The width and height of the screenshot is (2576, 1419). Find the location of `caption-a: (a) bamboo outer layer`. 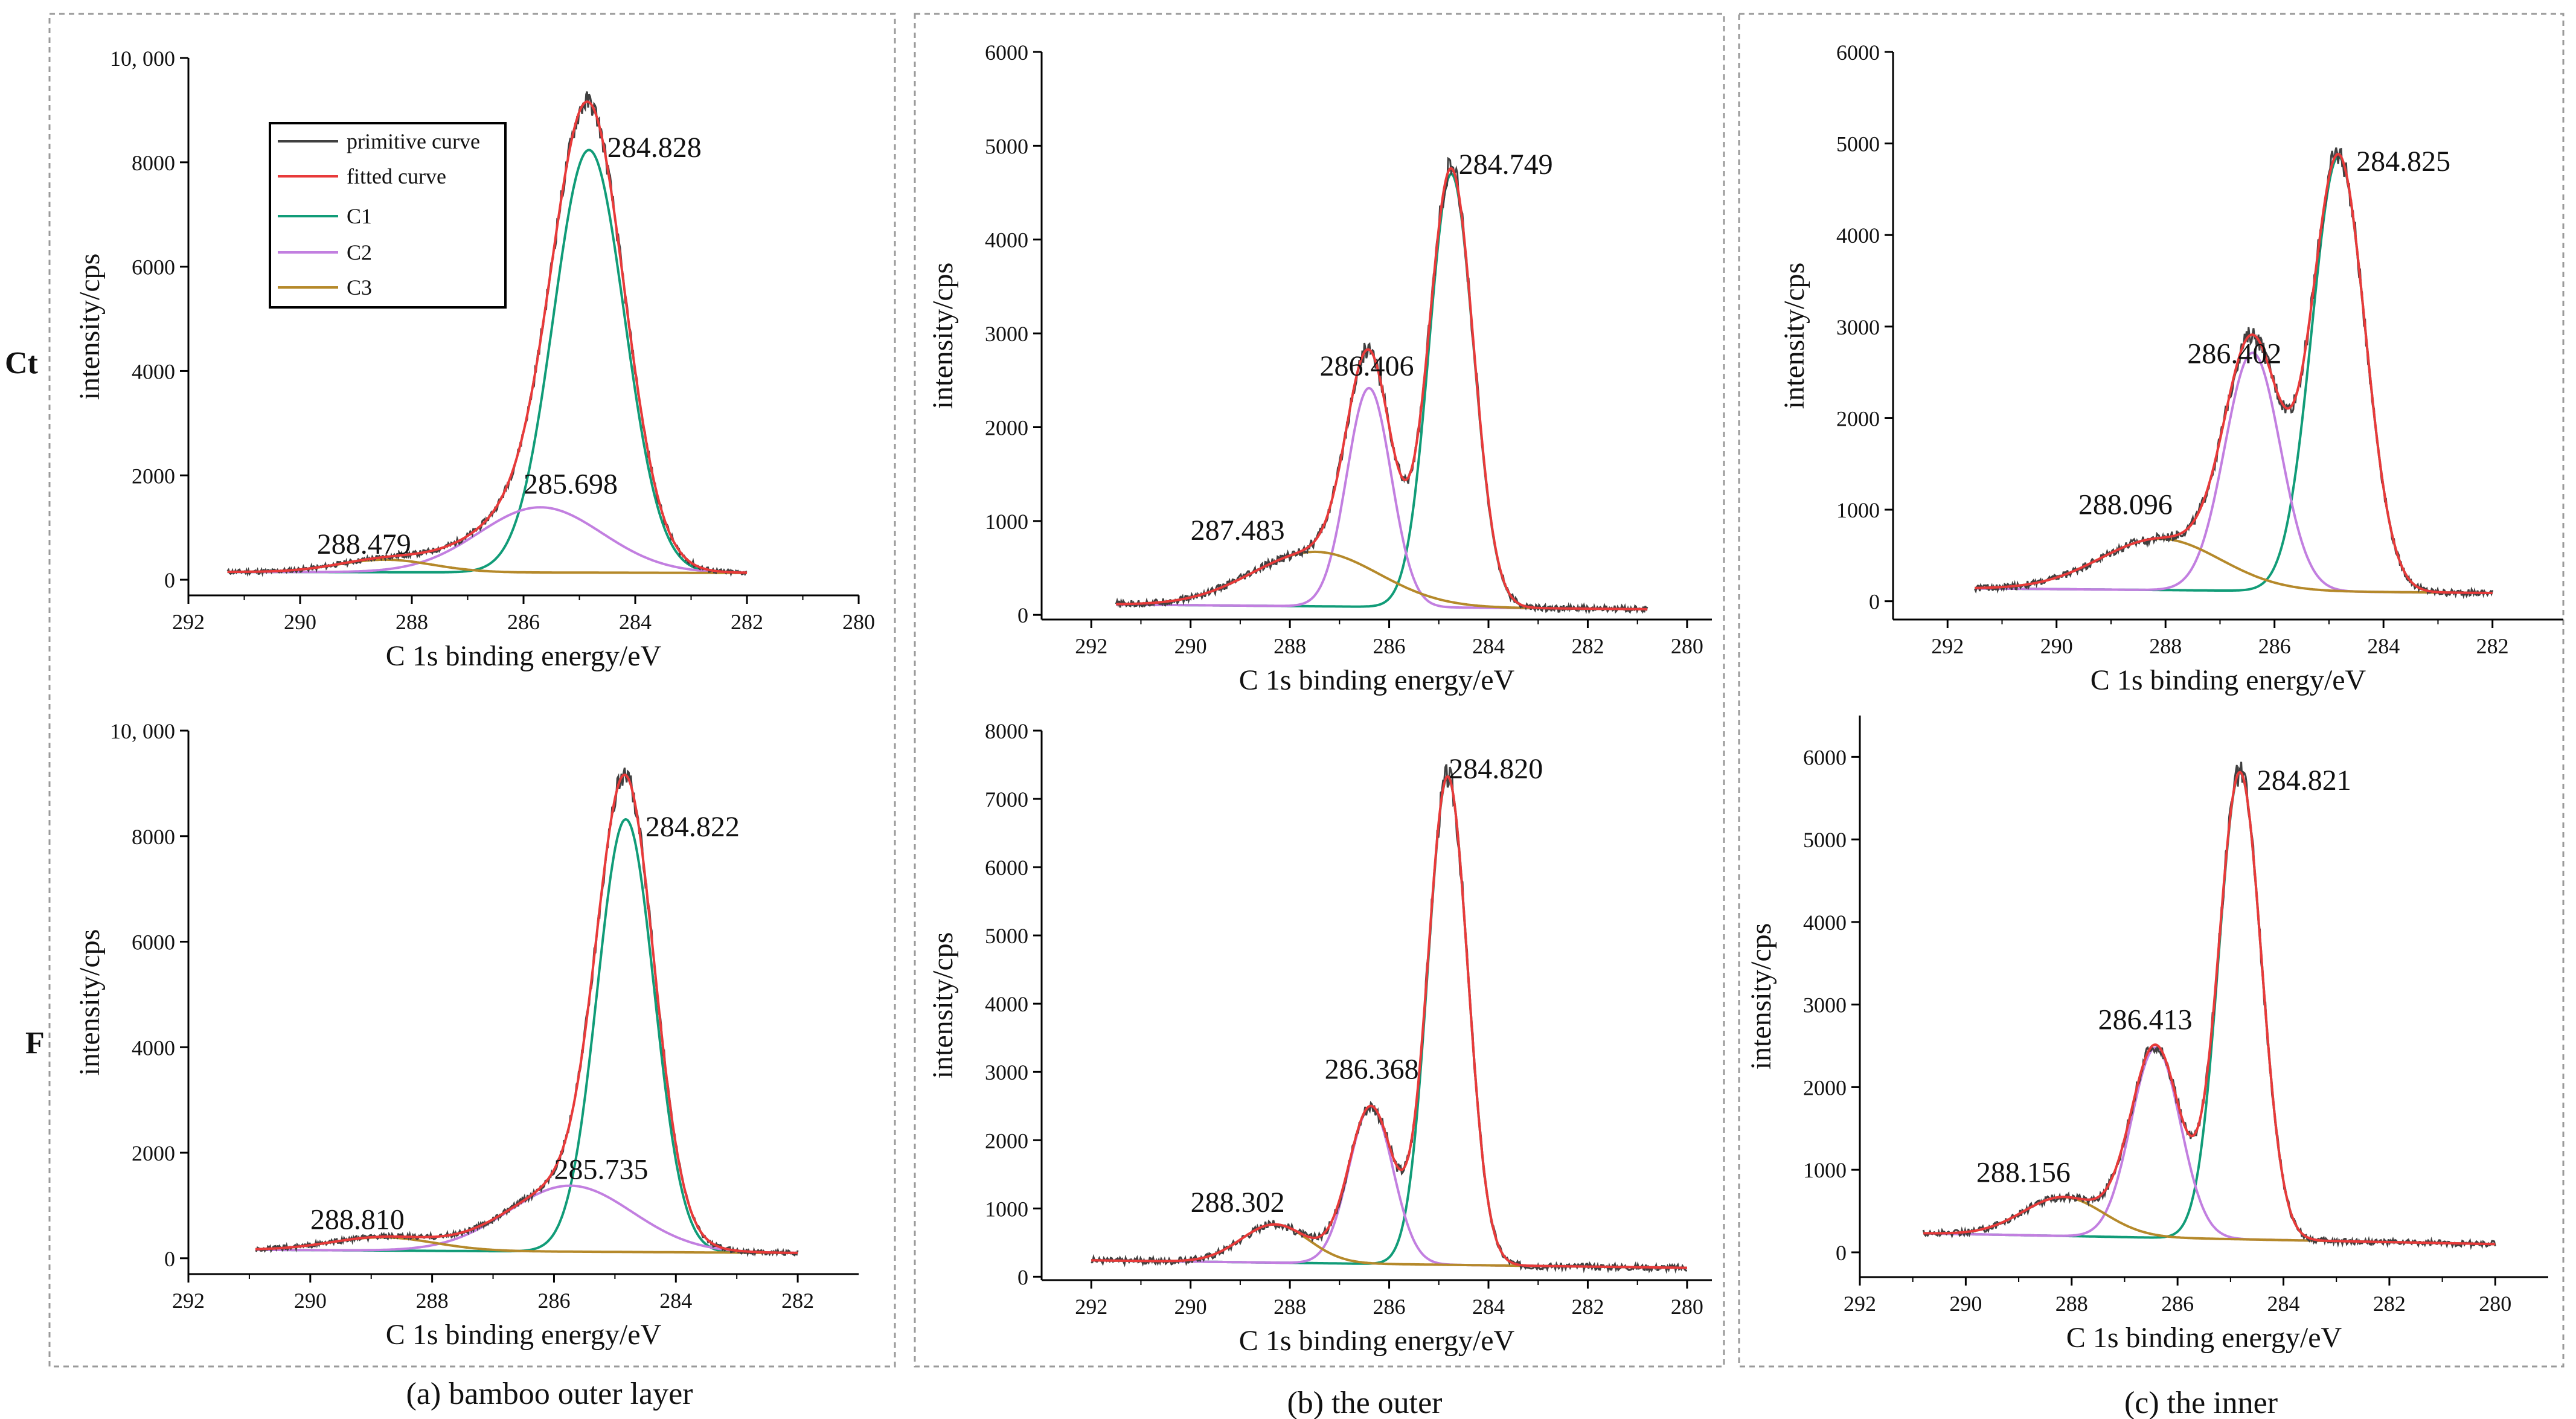

caption-a: (a) bamboo outer layer is located at coordinates (549, 1394).